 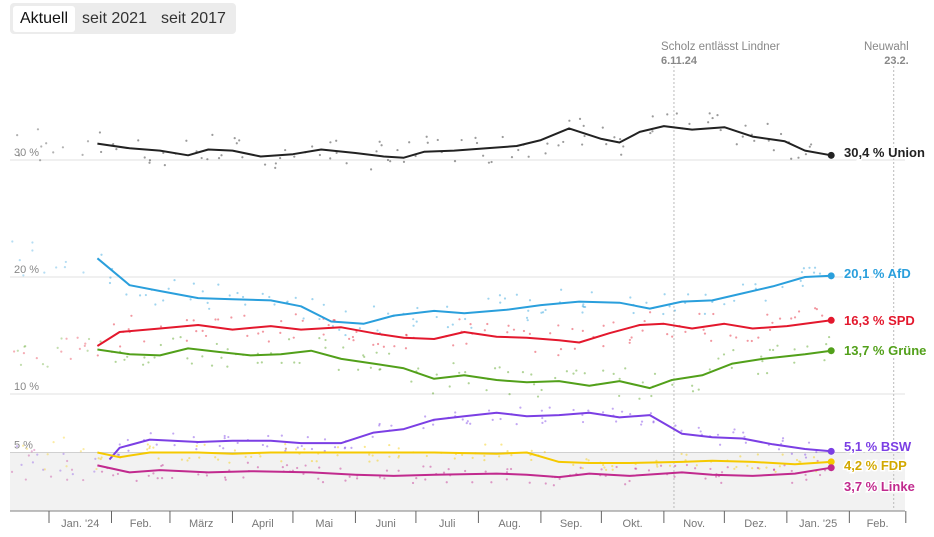 What do you see at coordinates (23, 446) in the screenshot?
I see `y-tick-label: 5 %` at bounding box center [23, 446].